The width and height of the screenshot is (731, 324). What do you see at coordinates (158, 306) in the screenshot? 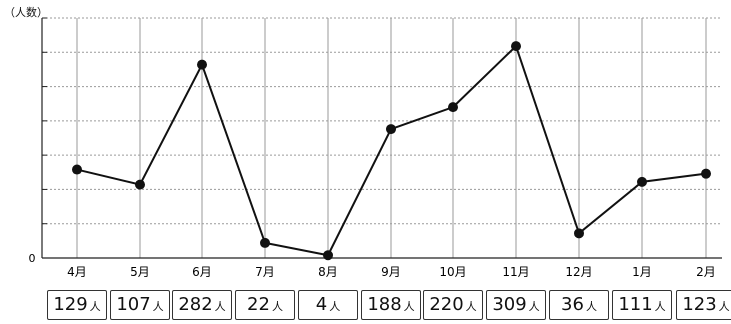
I see `value-unit-1: 人` at bounding box center [158, 306].